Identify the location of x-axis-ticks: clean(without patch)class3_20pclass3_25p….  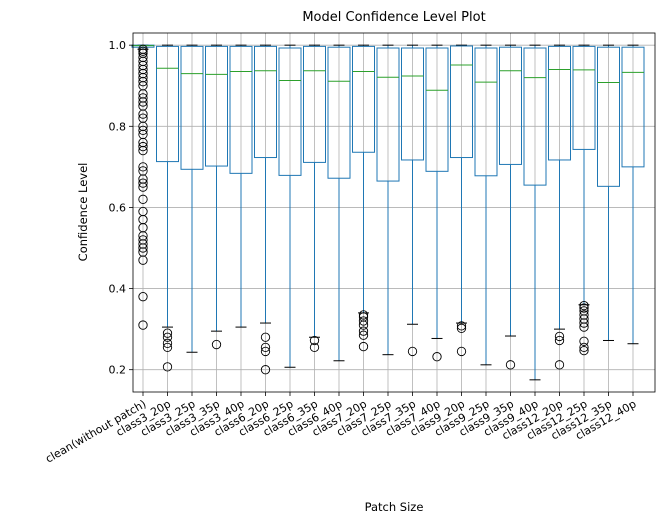
(341, 429).